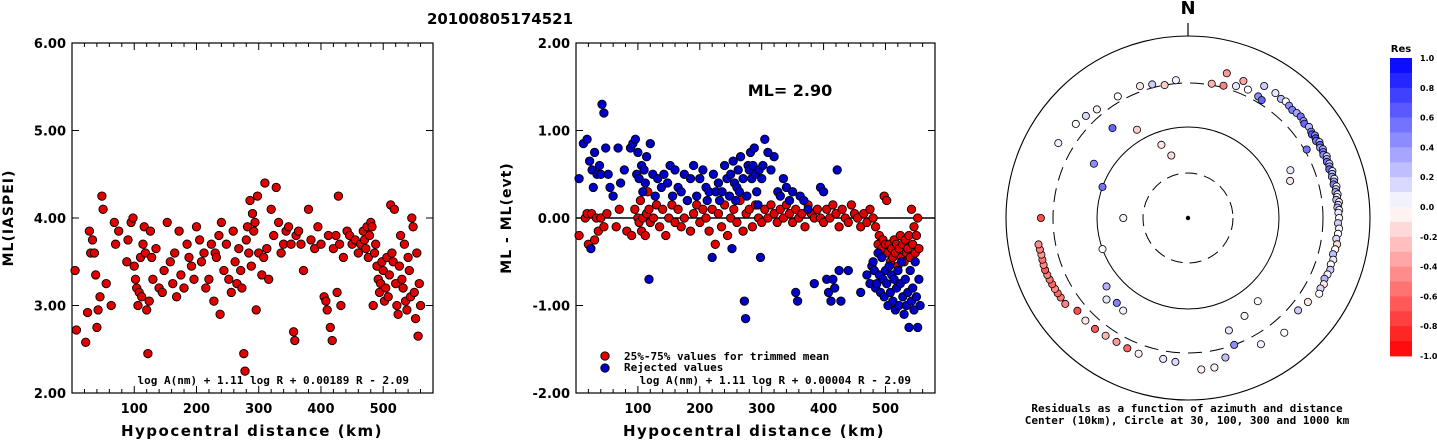 The image size is (1437, 441). I want to click on colorbar-tick-label: -1.0, so click(1428, 356).